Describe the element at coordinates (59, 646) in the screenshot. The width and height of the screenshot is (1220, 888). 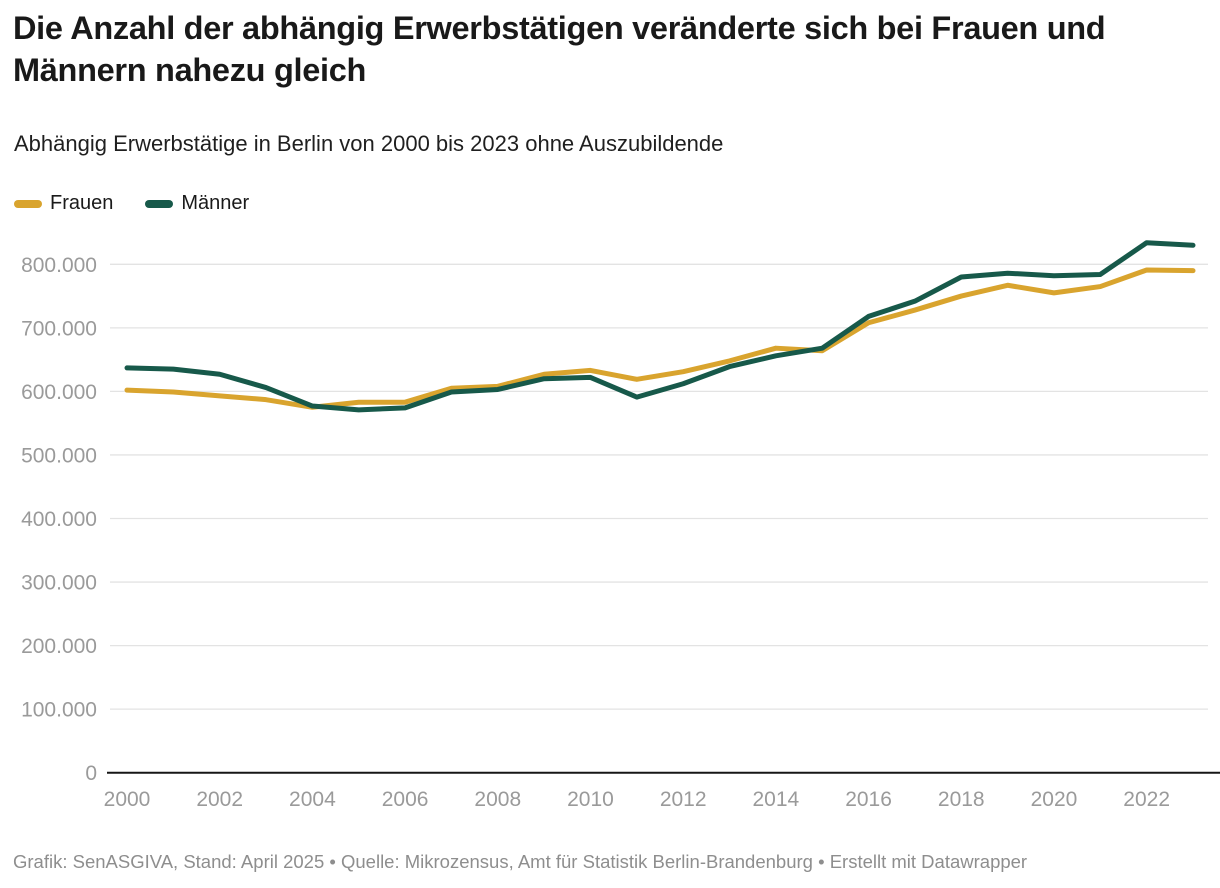
I see `y-tick-label: 200.000` at that location.